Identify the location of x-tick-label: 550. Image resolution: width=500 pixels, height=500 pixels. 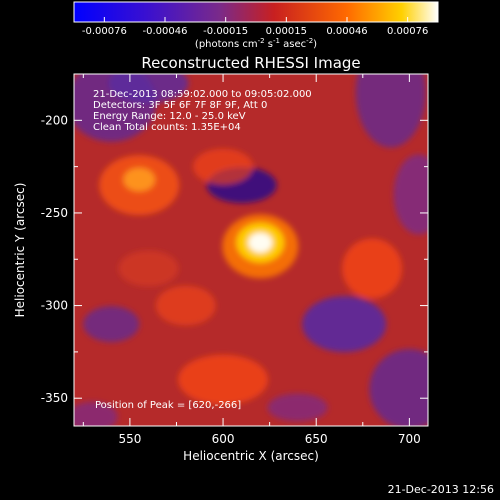
(129, 439).